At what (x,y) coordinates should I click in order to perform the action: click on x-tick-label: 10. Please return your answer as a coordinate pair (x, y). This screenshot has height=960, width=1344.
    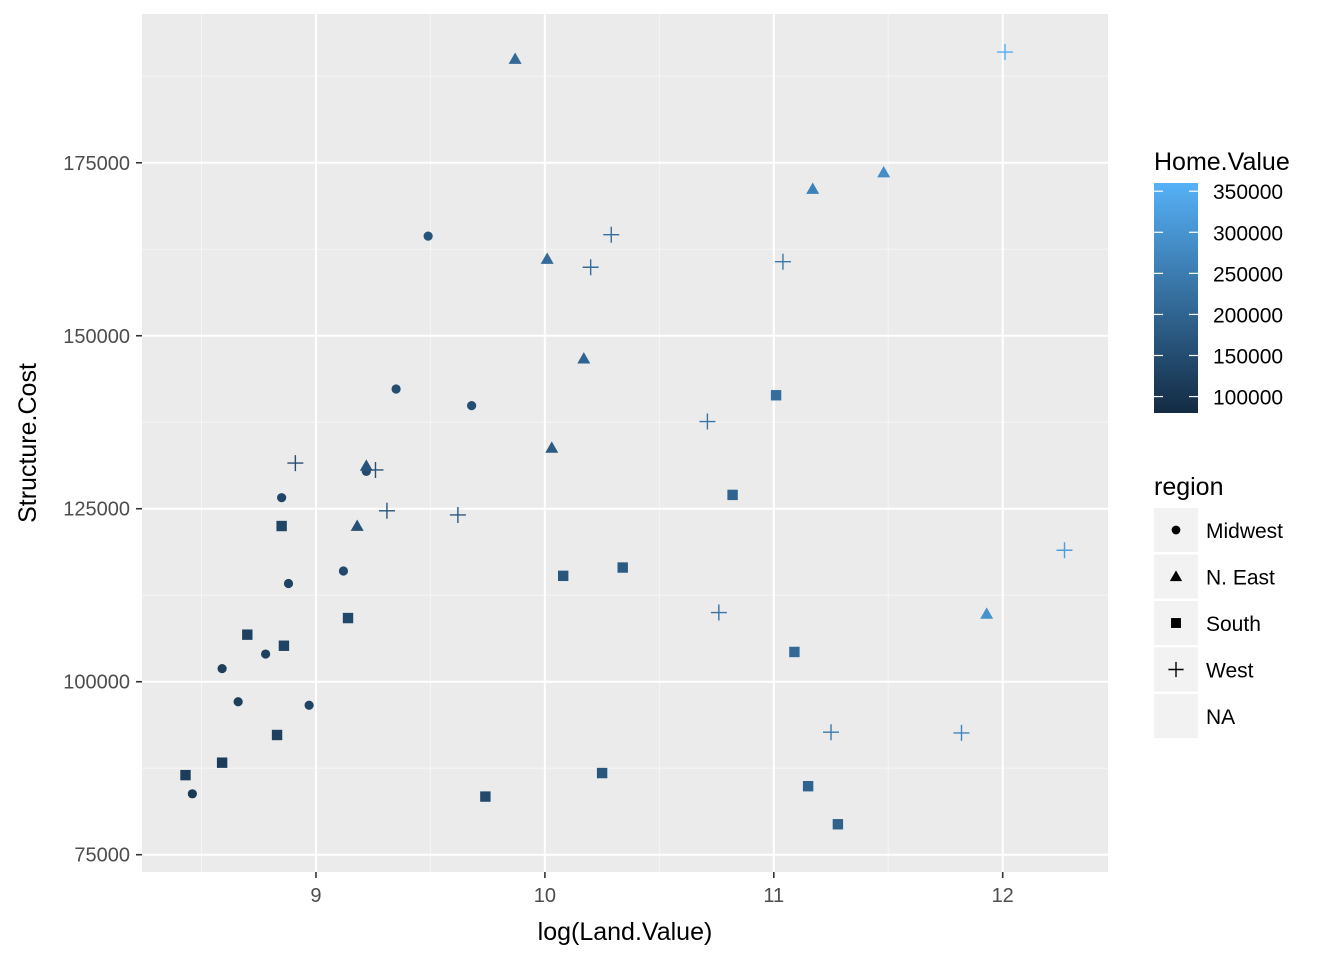
    Looking at the image, I should click on (545, 896).